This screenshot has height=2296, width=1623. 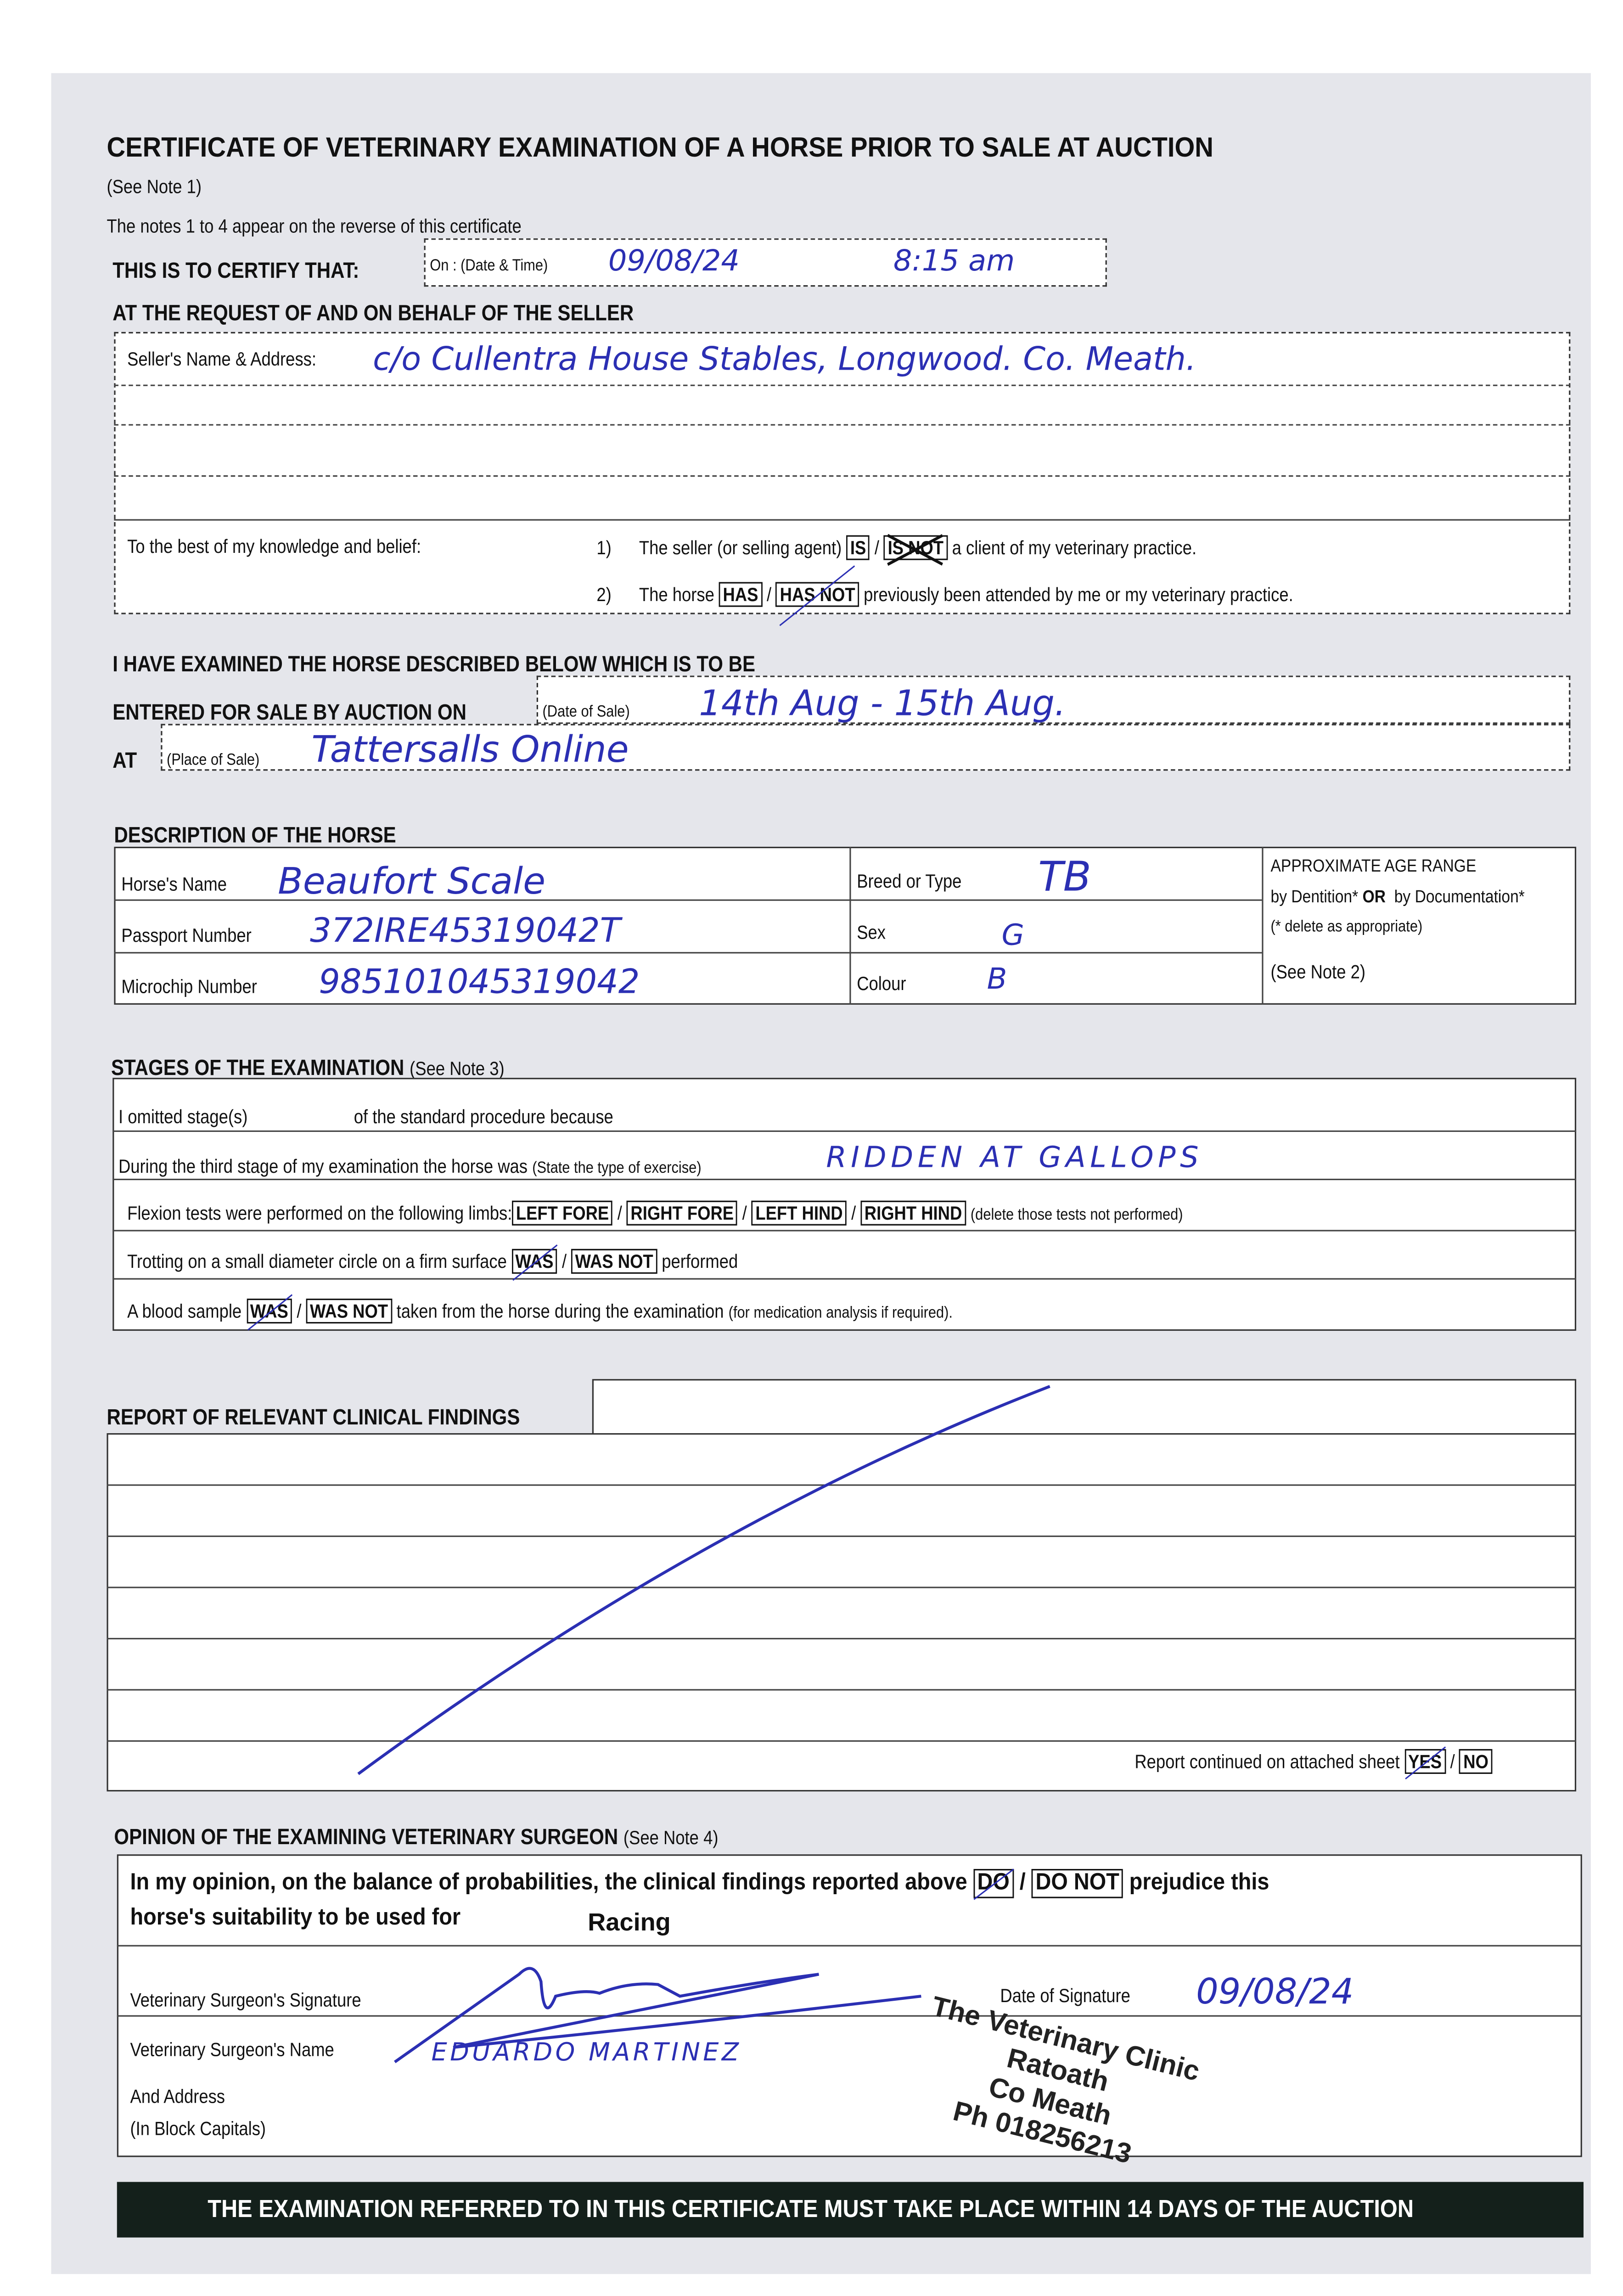 I want to click on colour-value: B, so click(x=997, y=979).